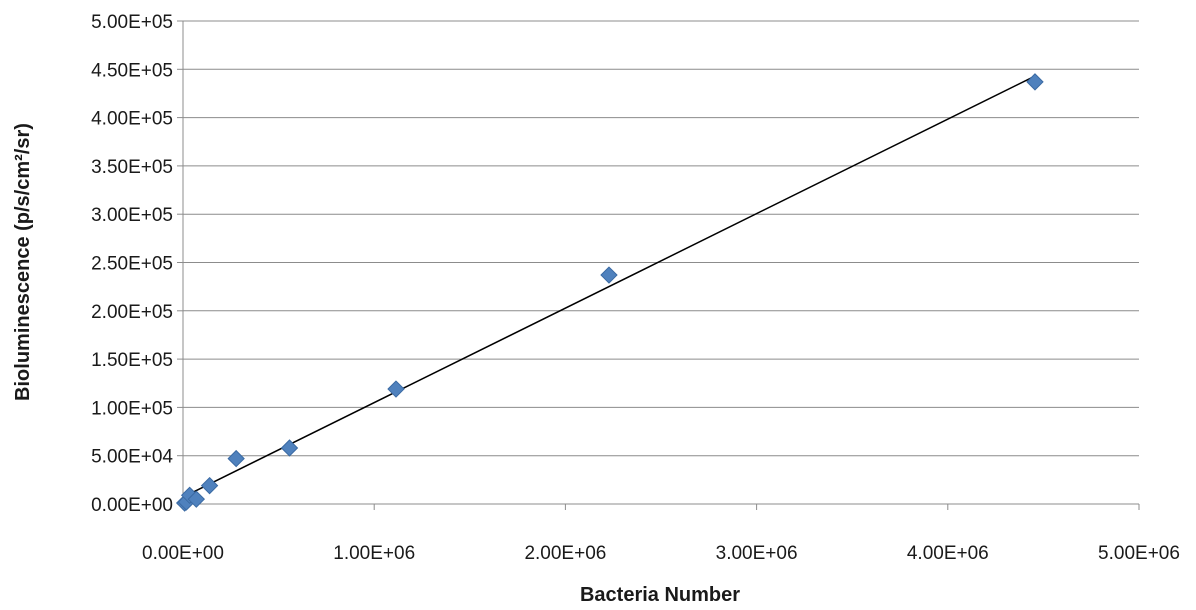 Image resolution: width=1196 pixels, height=610 pixels. What do you see at coordinates (757, 553) in the screenshot?
I see `x-tick-label: 3.00E+06` at bounding box center [757, 553].